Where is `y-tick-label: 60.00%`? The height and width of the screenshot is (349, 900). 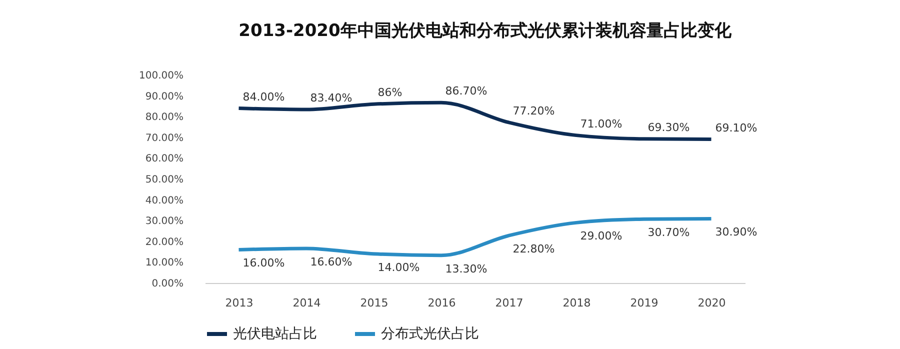 y-tick-label: 60.00% is located at coordinates (164, 159).